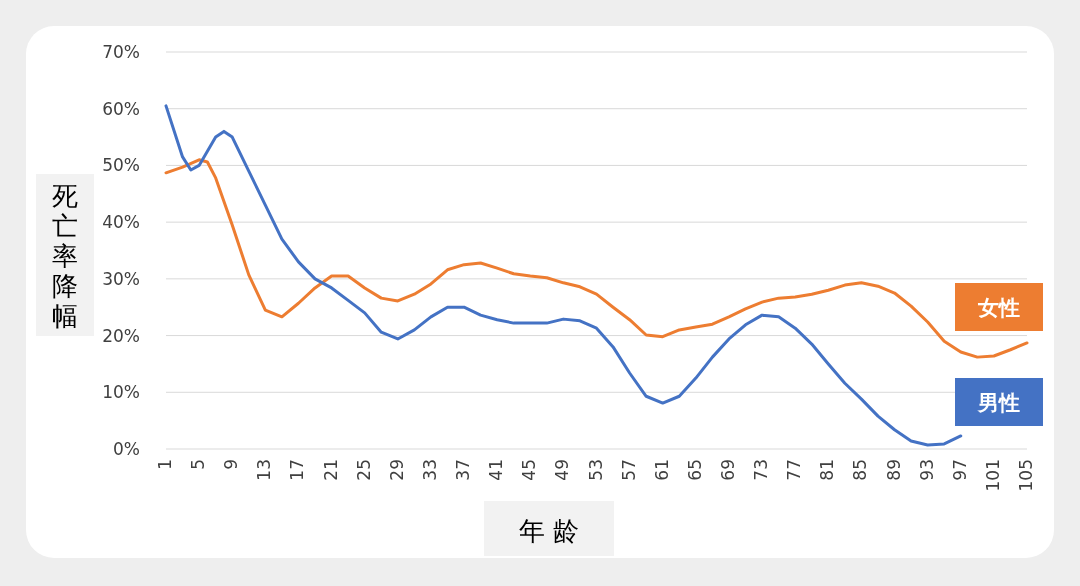 The width and height of the screenshot is (1080, 586). I want to click on x-tick-label: 29, so click(396, 470).